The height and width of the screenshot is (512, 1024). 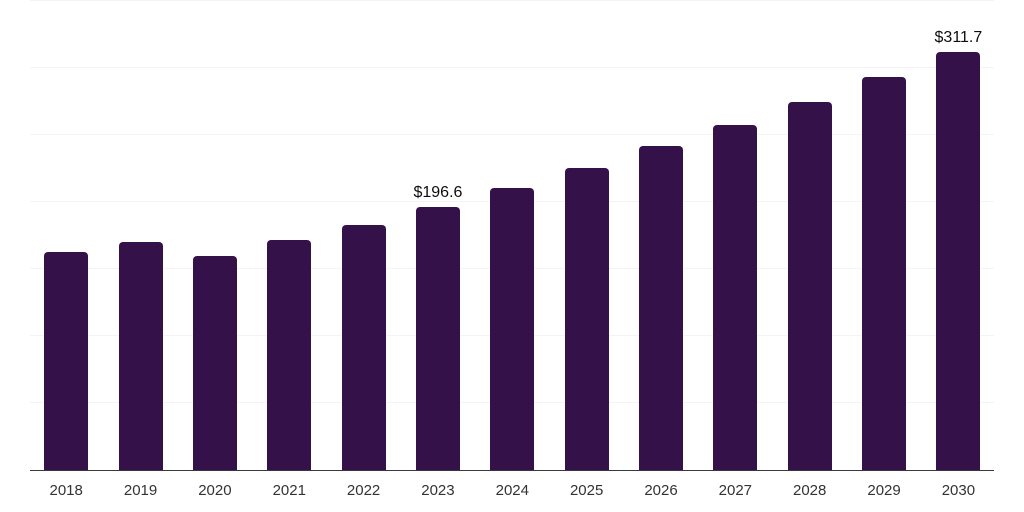 What do you see at coordinates (809, 285) in the screenshot?
I see `bar-2028` at bounding box center [809, 285].